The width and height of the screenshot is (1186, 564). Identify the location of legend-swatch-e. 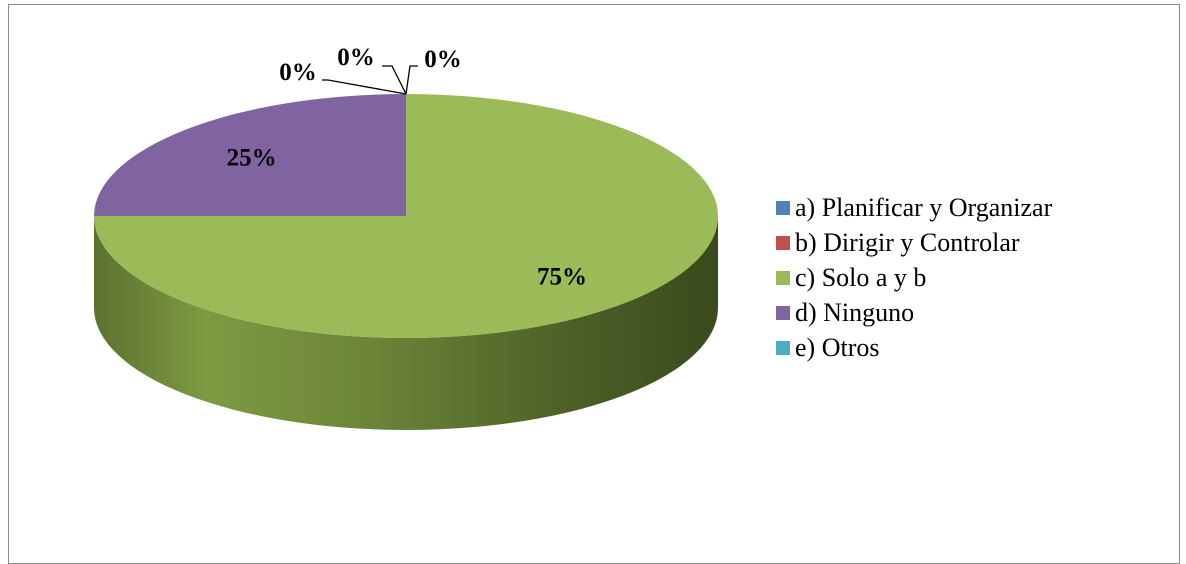
(783, 347).